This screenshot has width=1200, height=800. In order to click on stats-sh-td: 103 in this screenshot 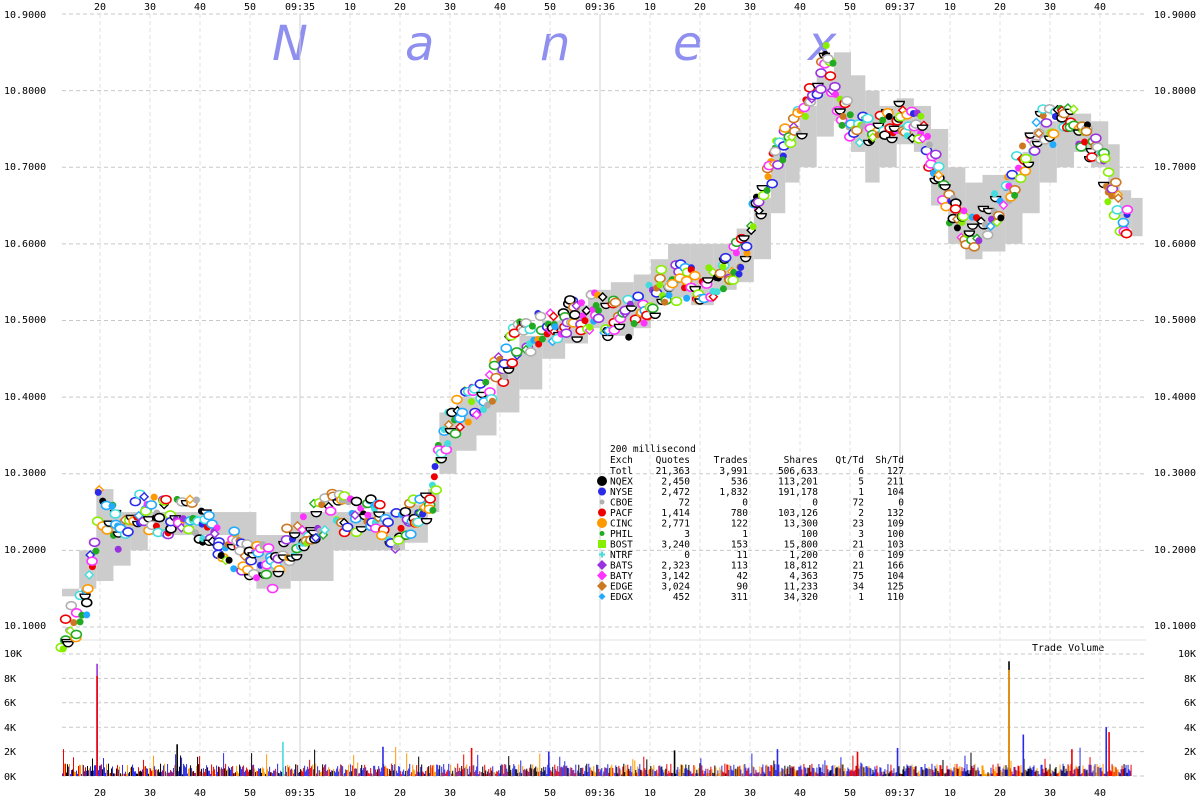, I will do `click(895, 545)`.